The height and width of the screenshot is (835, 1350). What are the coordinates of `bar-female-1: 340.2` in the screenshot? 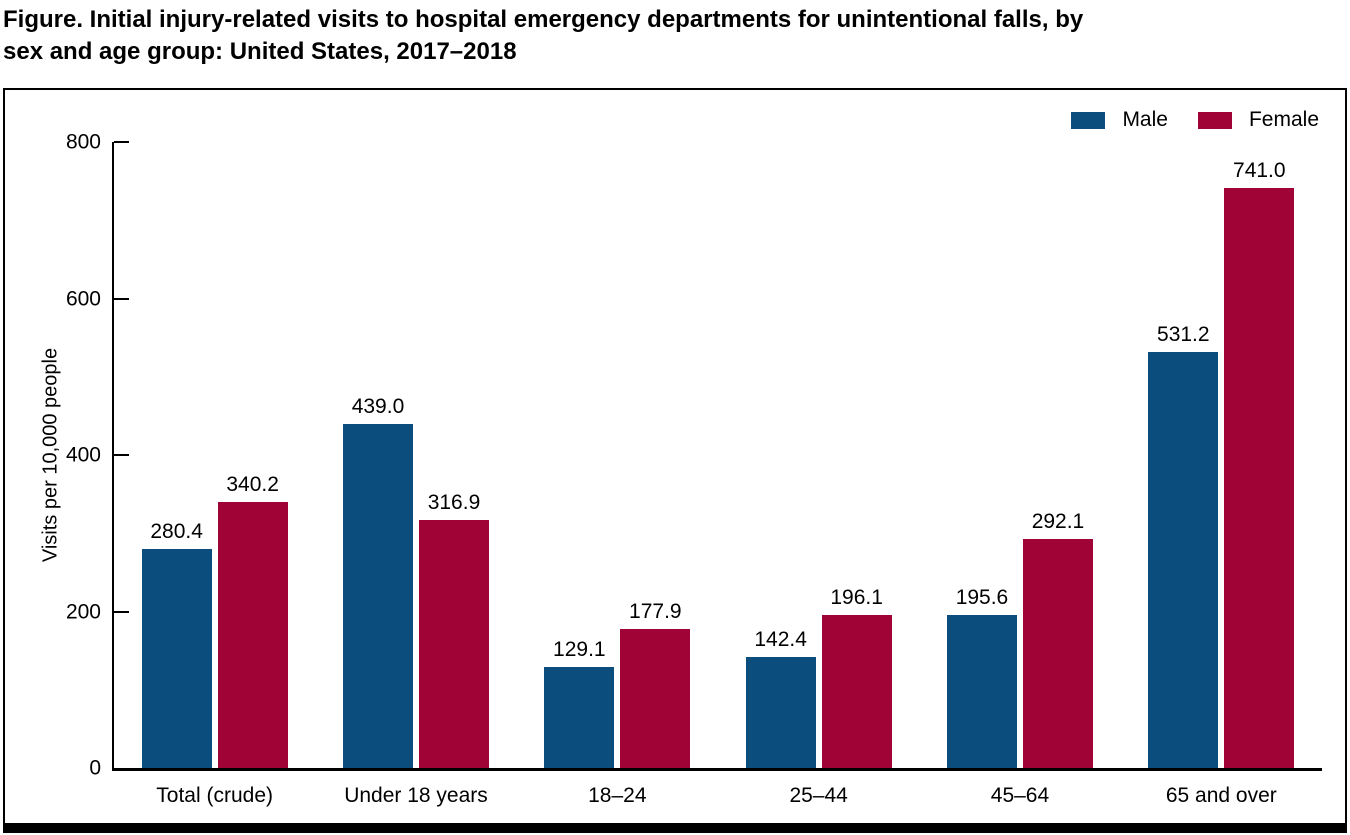 It's located at (252, 620).